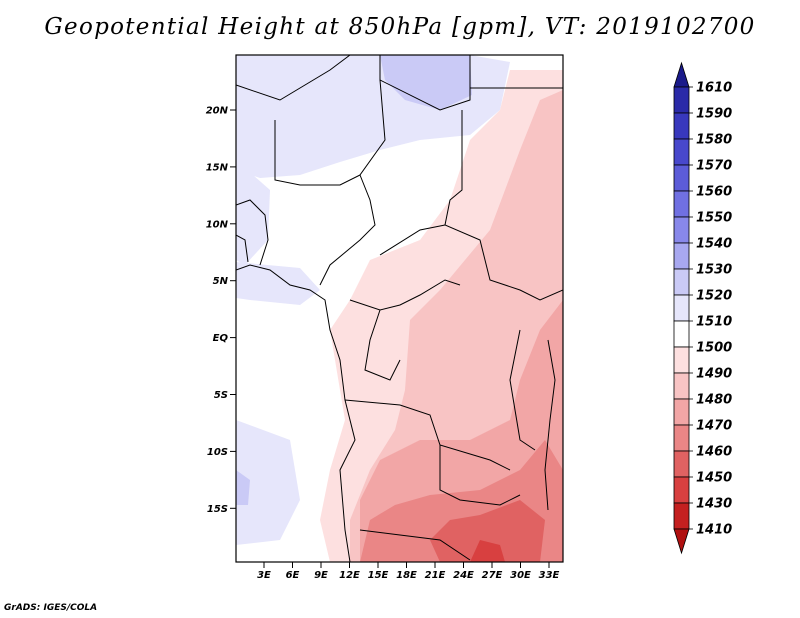 The width and height of the screenshot is (800, 618). What do you see at coordinates (714, 244) in the screenshot?
I see `colorbar-label: 1540` at bounding box center [714, 244].